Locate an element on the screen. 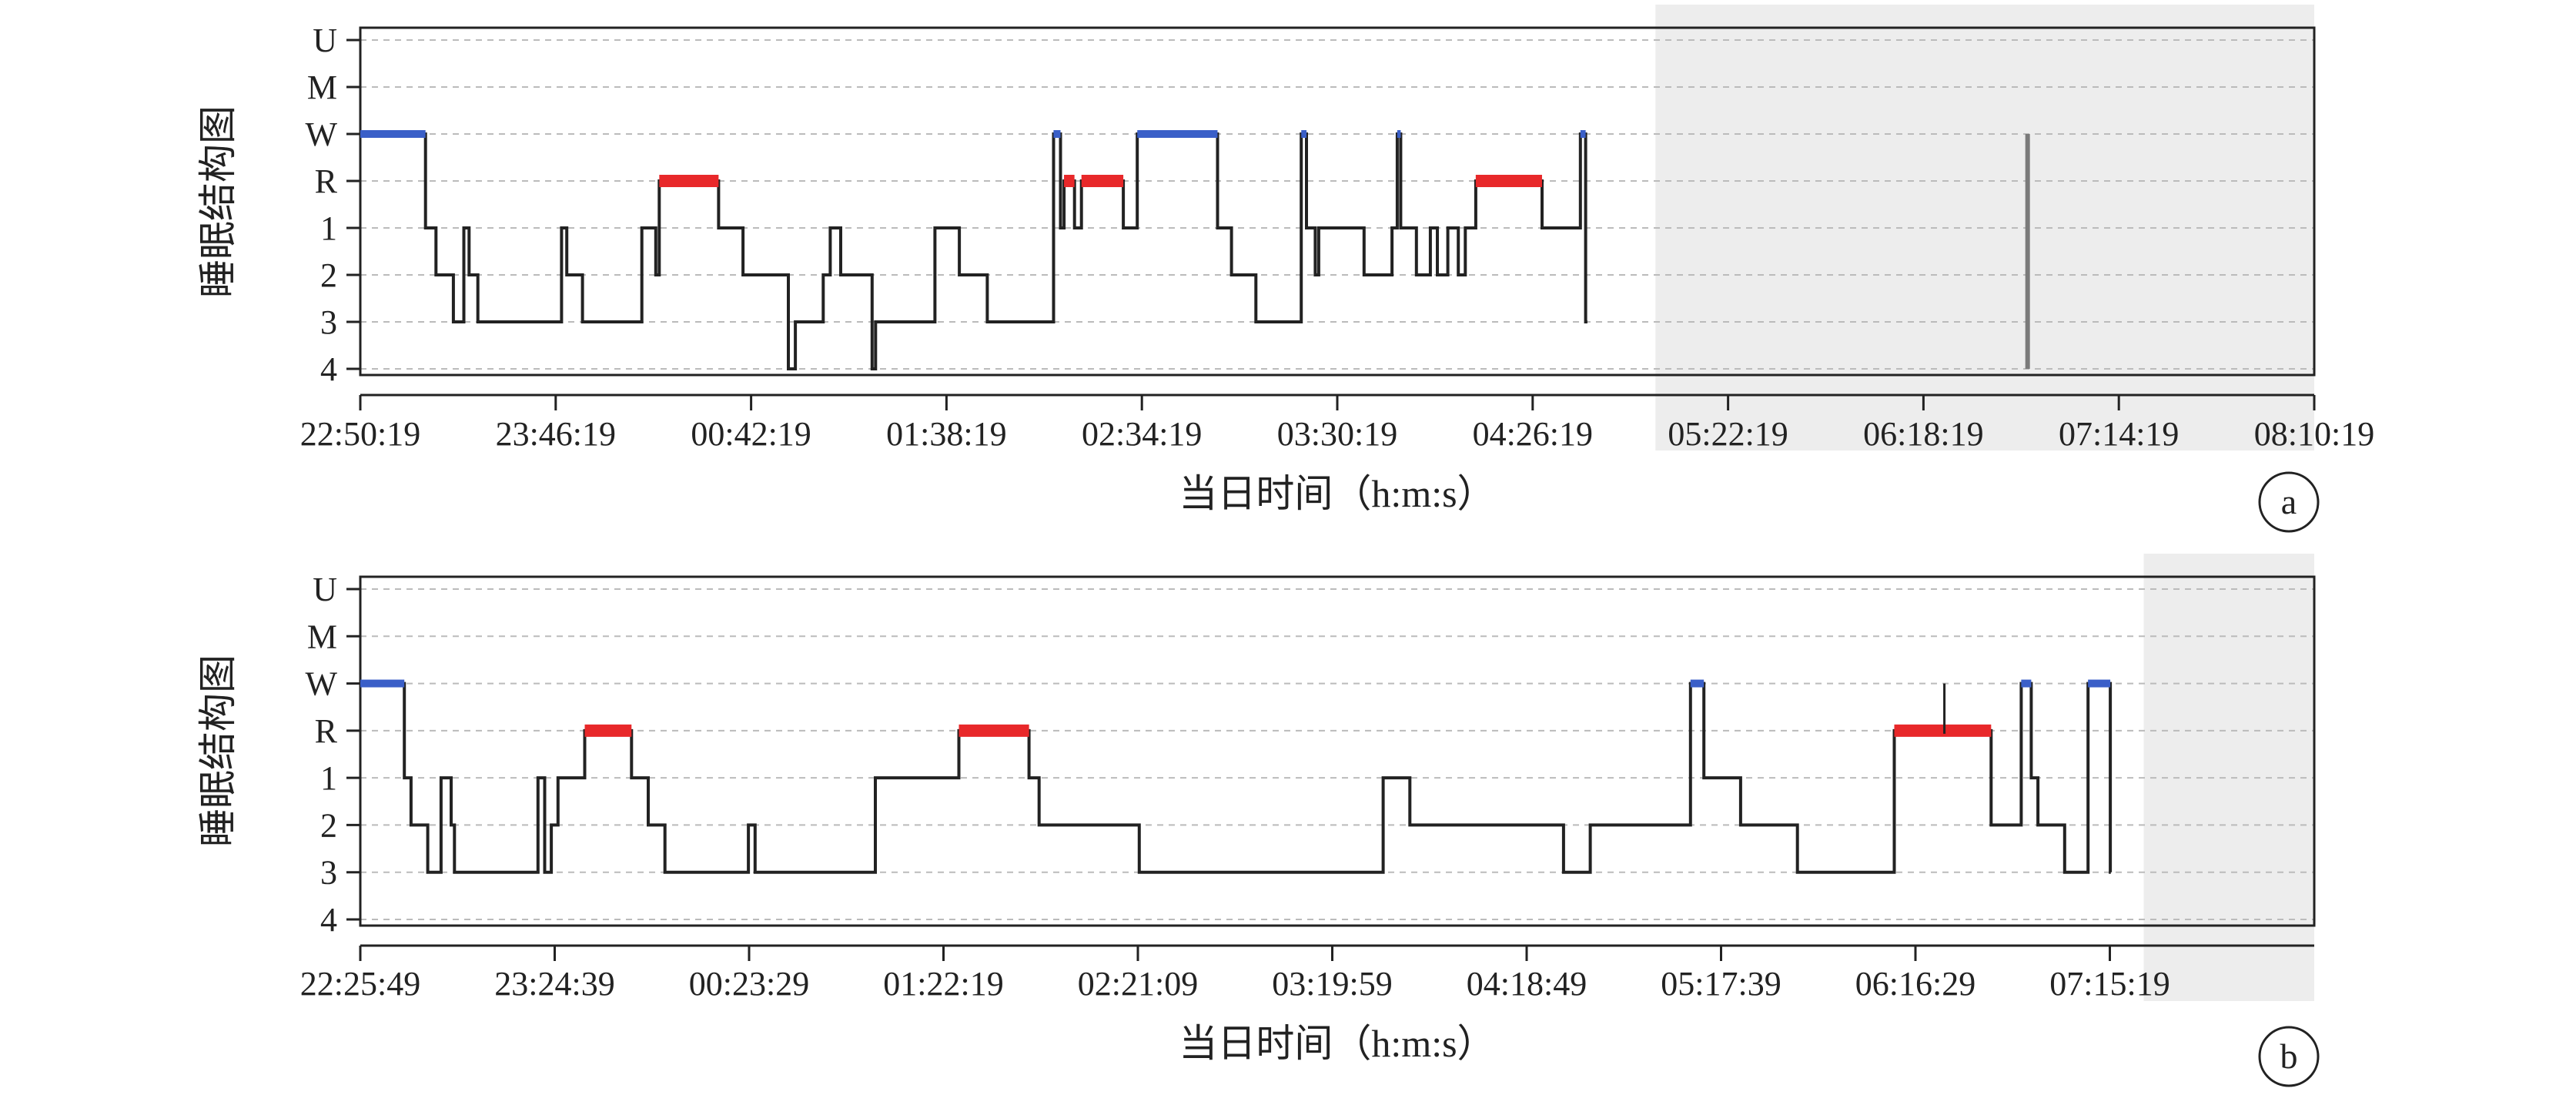  x-tick-label: 22:25:49 is located at coordinates (360, 984).